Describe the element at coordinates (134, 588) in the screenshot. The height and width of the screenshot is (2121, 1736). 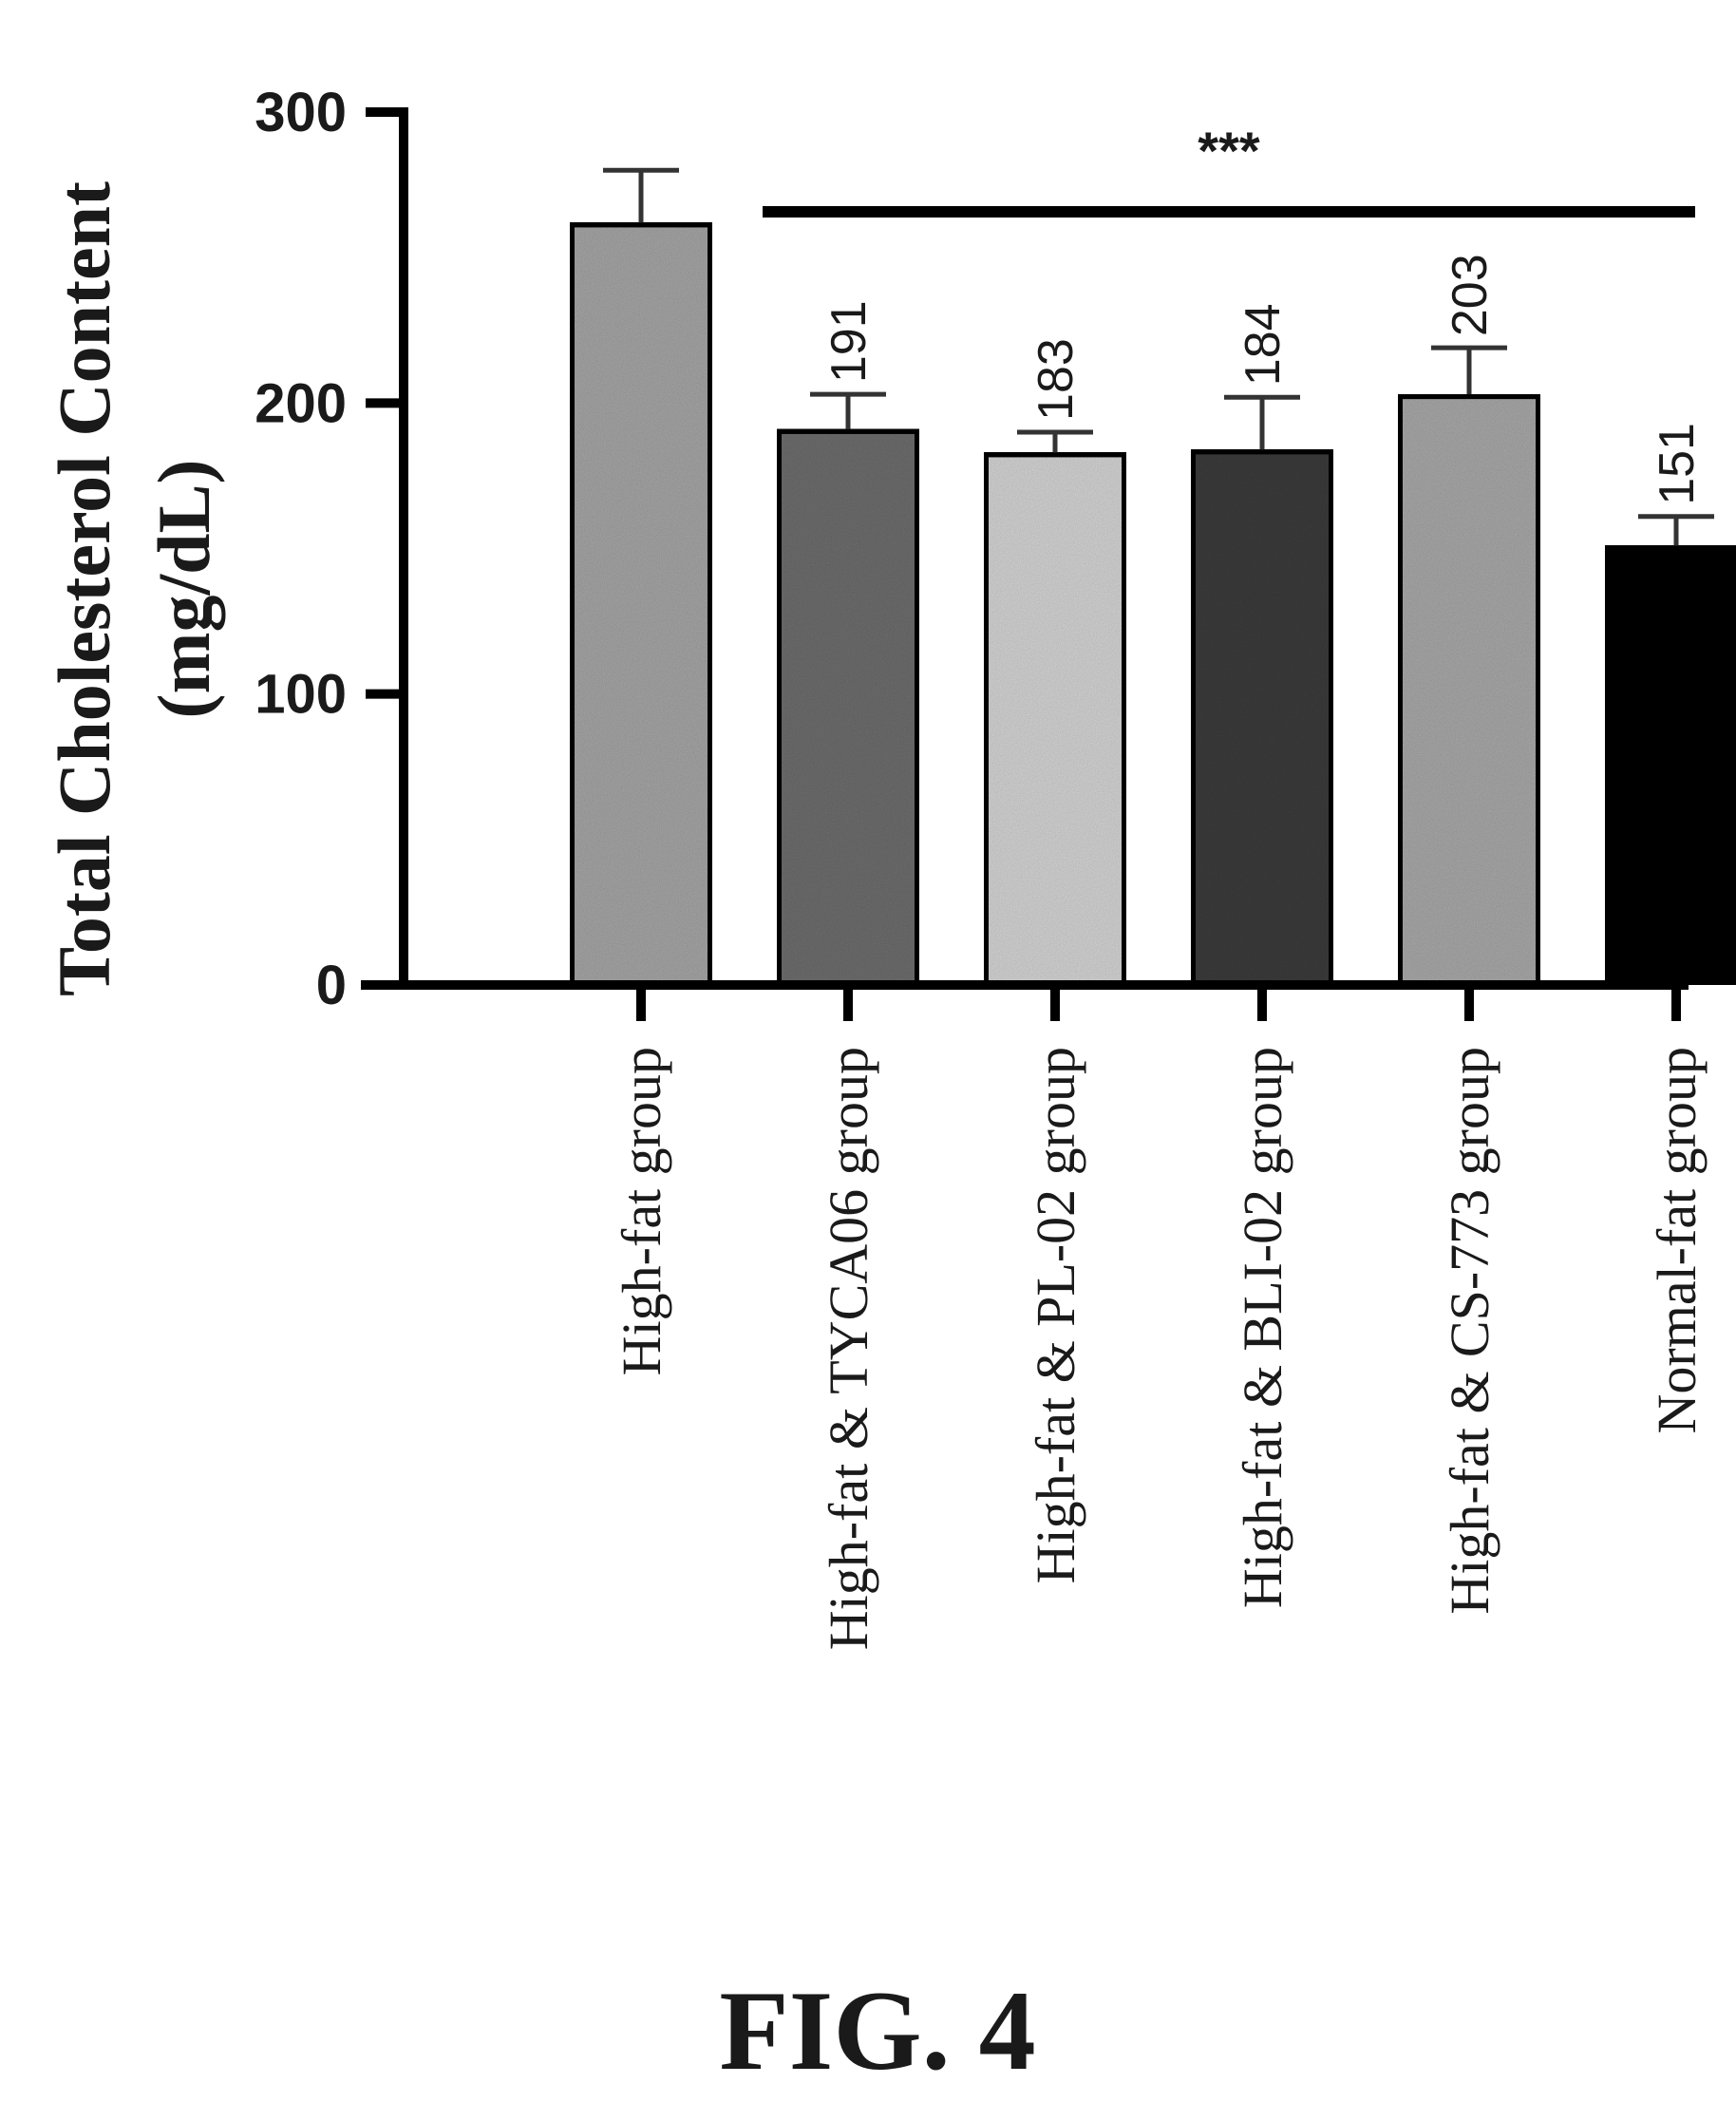
I see `y-axis-title: Total Cholesterol Content (mg/dL)` at that location.